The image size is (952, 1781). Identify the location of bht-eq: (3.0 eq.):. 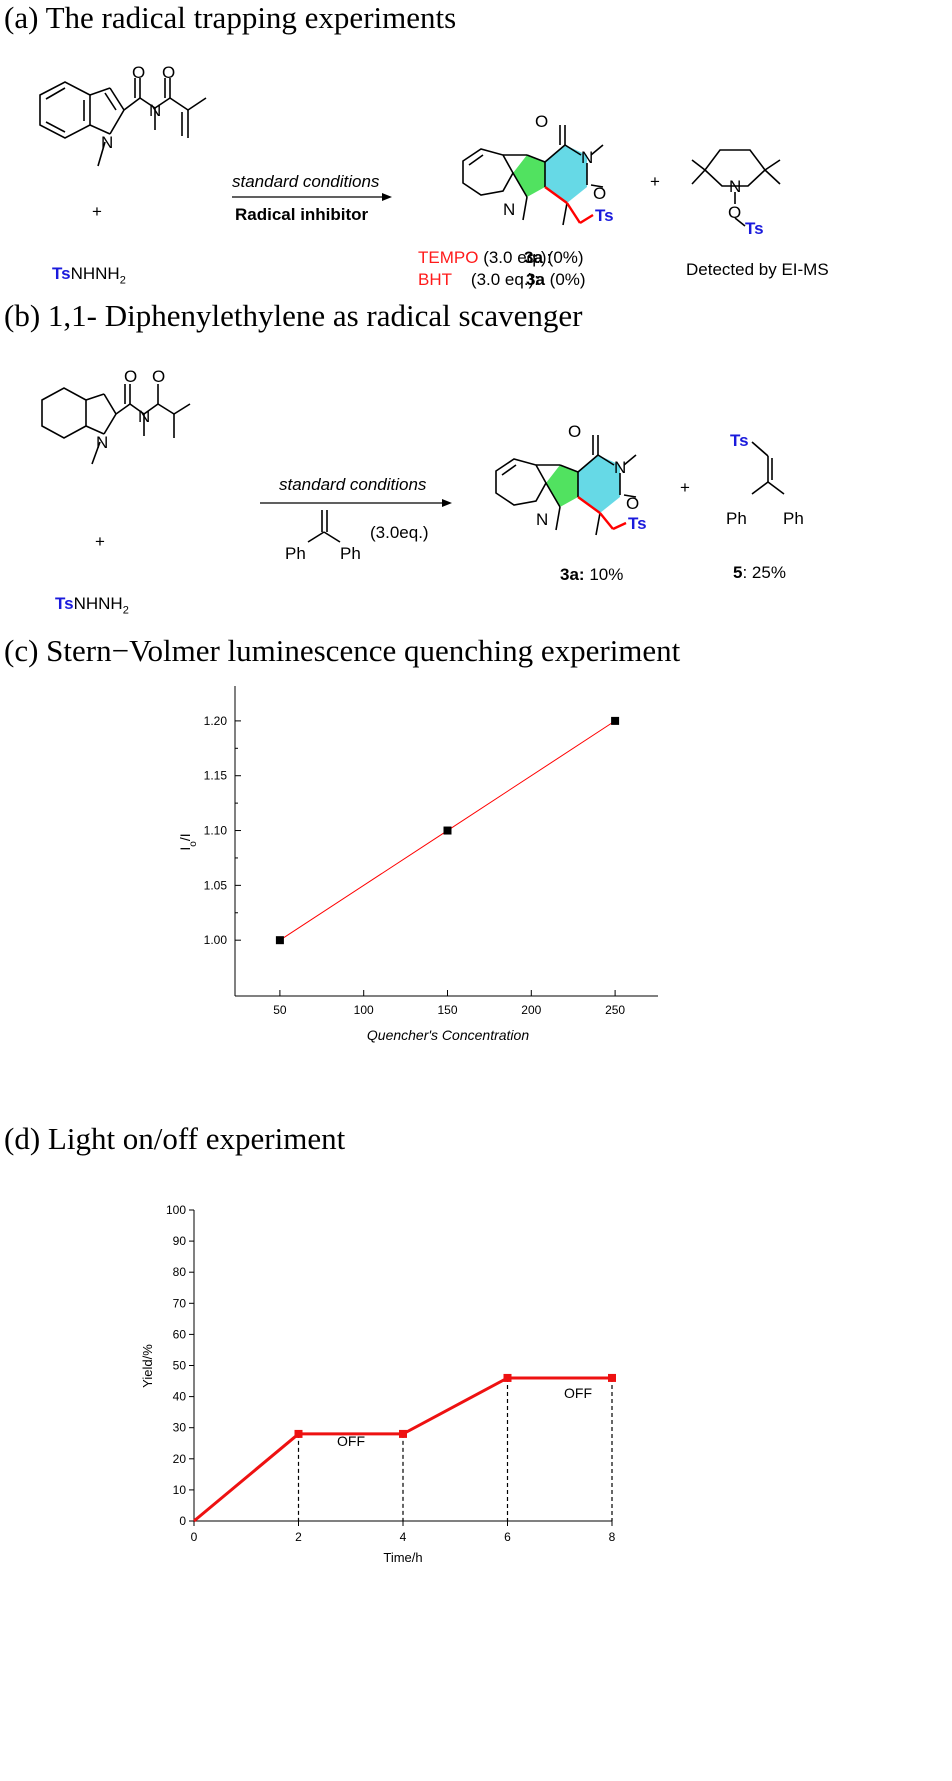
(504, 279).